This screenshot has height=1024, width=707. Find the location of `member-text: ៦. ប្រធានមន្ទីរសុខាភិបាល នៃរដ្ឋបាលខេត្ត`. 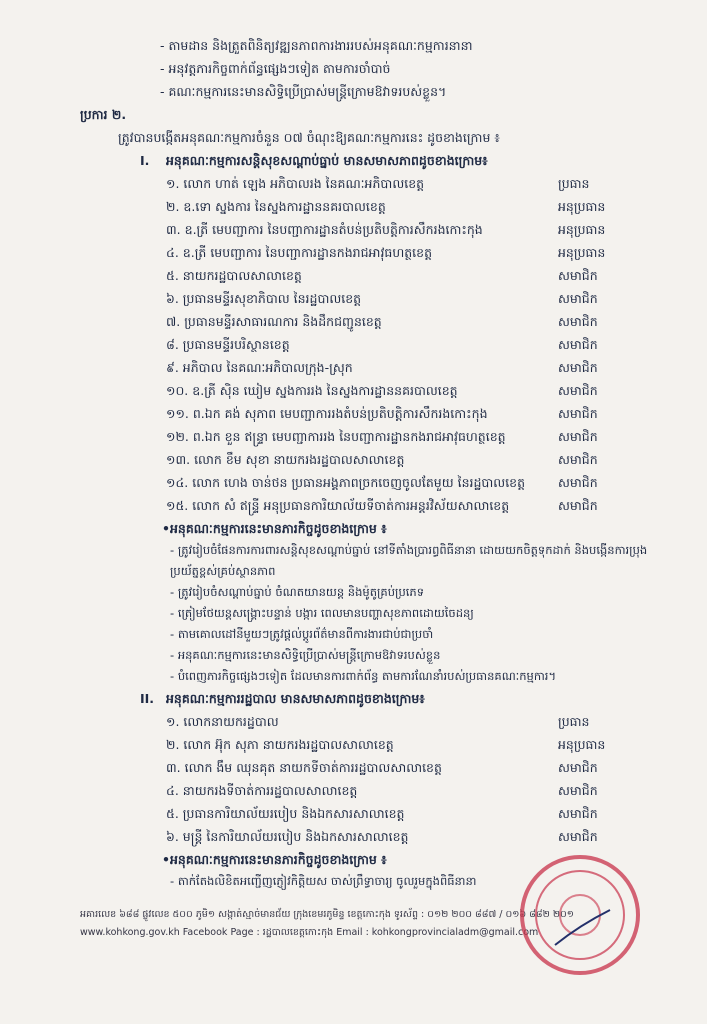

member-text: ៦. ប្រធានមន្ទីរសុខាភិបាល នៃរដ្ឋបាលខេត្ត is located at coordinates (264, 298).